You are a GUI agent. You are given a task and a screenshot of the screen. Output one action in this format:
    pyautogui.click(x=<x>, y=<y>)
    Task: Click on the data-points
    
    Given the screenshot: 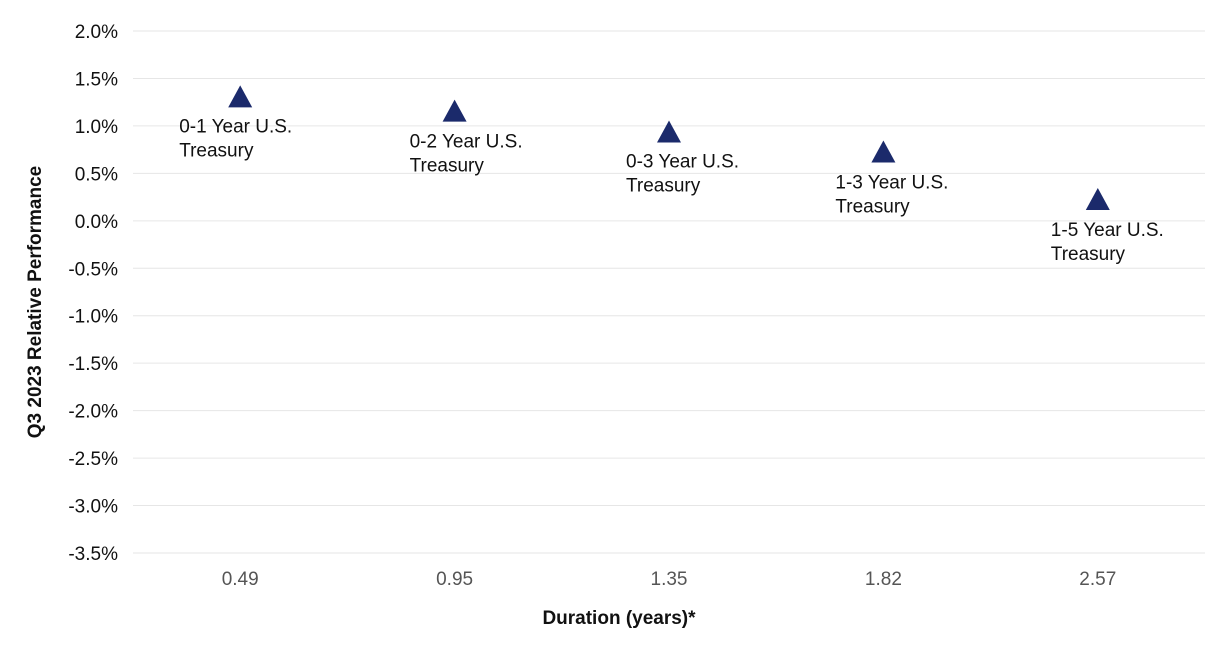 What is the action you would take?
    pyautogui.click(x=669, y=147)
    